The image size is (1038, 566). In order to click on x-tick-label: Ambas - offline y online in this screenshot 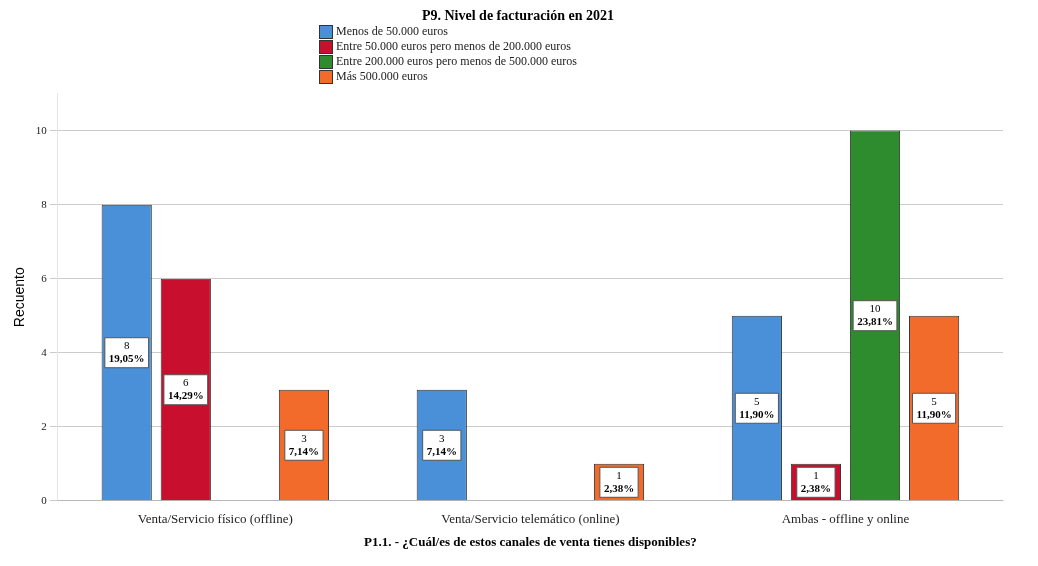, I will do `click(845, 519)`.